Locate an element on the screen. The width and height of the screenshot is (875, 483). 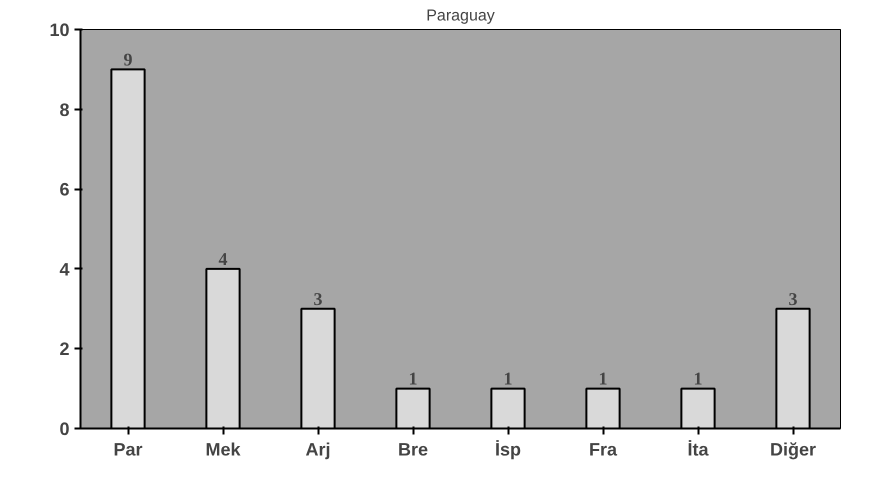
x-tick-label: Par is located at coordinates (128, 450).